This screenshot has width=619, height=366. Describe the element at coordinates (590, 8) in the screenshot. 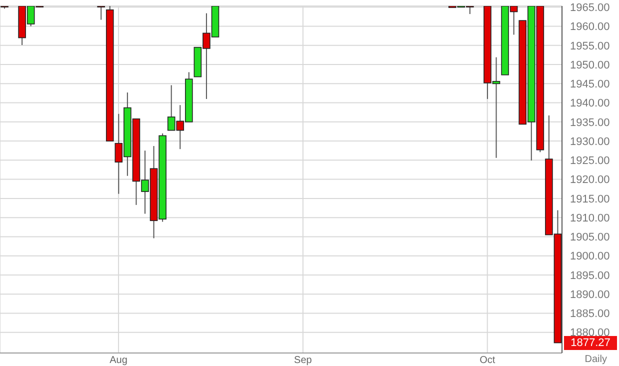

I see `y-tick-label: 1965.00` at that location.